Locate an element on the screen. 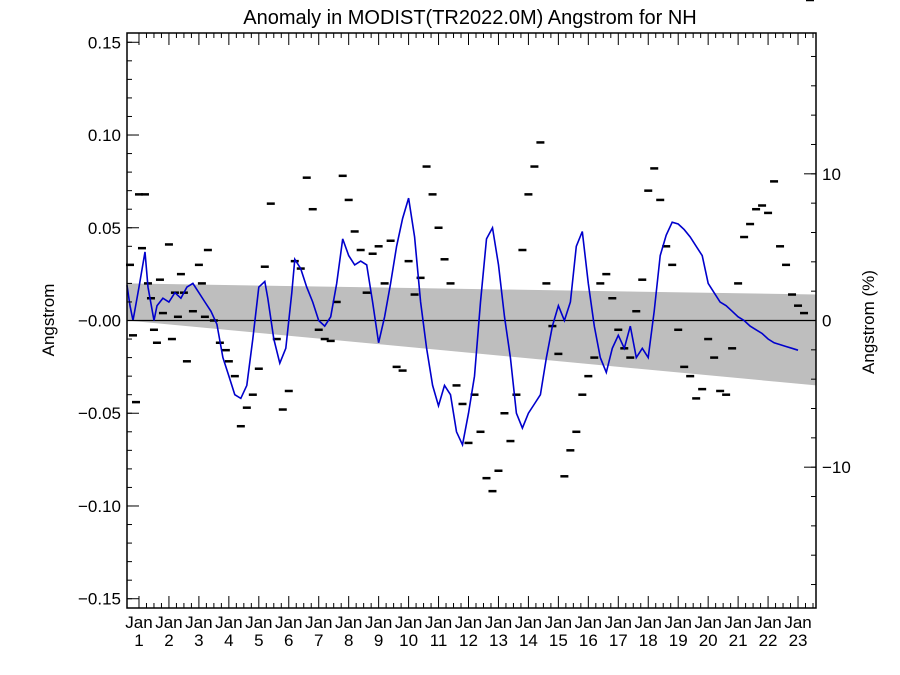  x-tick-label-year: 3 is located at coordinates (198, 640).